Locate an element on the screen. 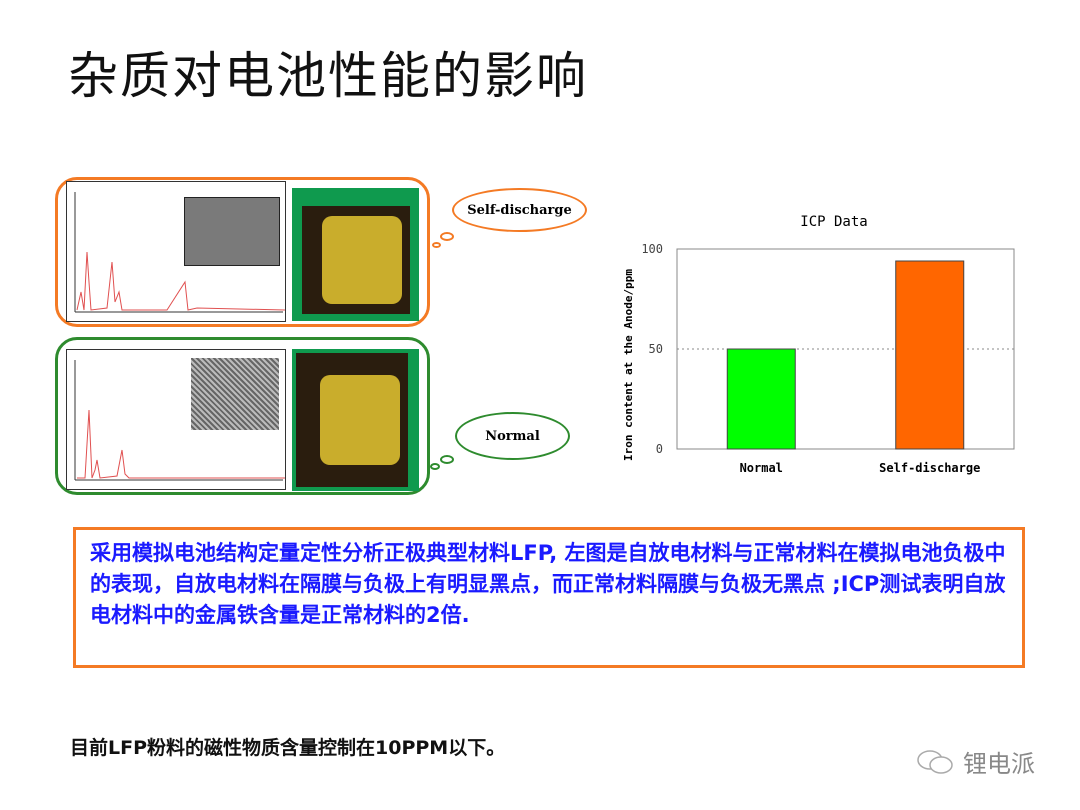 The width and height of the screenshot is (1080, 810). callout-text: Self-discharge is located at coordinates (519, 210).